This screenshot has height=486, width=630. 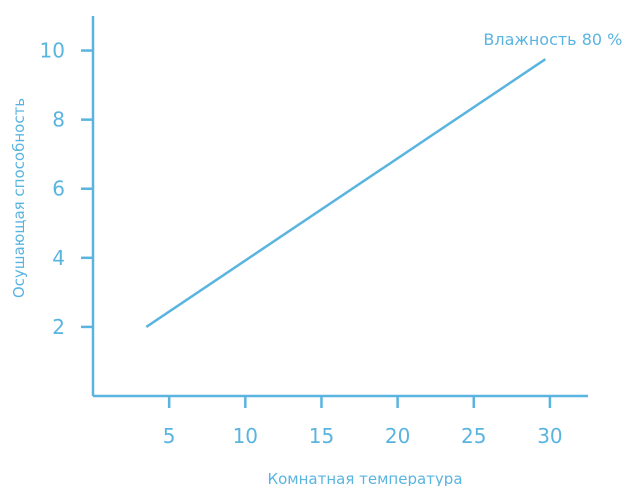 What do you see at coordinates (58, 327) in the screenshot?
I see `y-tick-label: 2` at bounding box center [58, 327].